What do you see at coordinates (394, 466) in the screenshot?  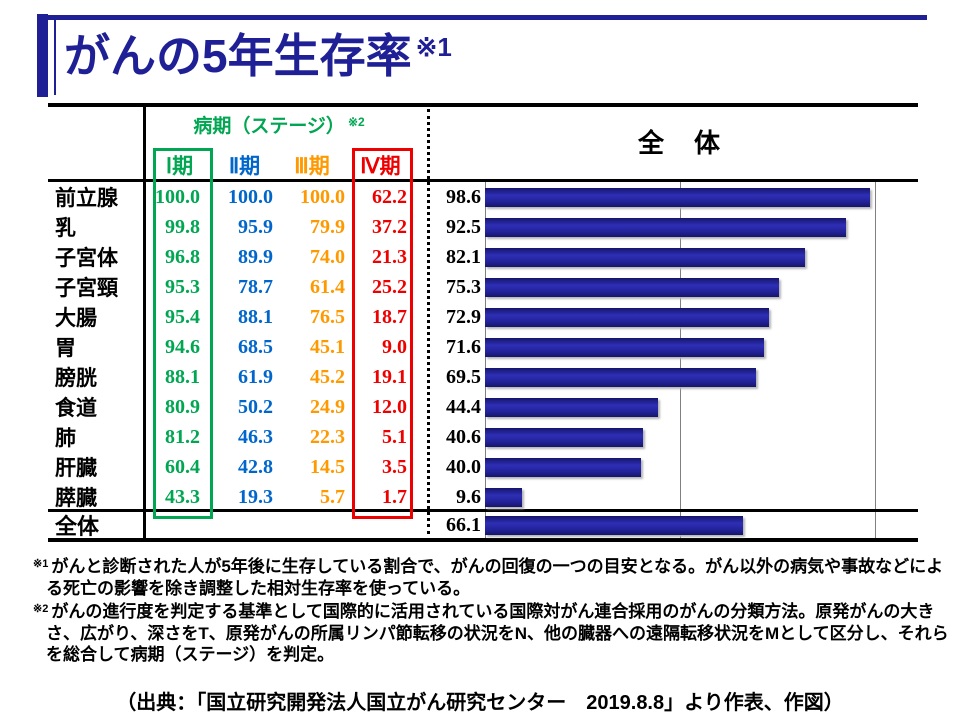 I see `stage4-value: 3.5` at bounding box center [394, 466].